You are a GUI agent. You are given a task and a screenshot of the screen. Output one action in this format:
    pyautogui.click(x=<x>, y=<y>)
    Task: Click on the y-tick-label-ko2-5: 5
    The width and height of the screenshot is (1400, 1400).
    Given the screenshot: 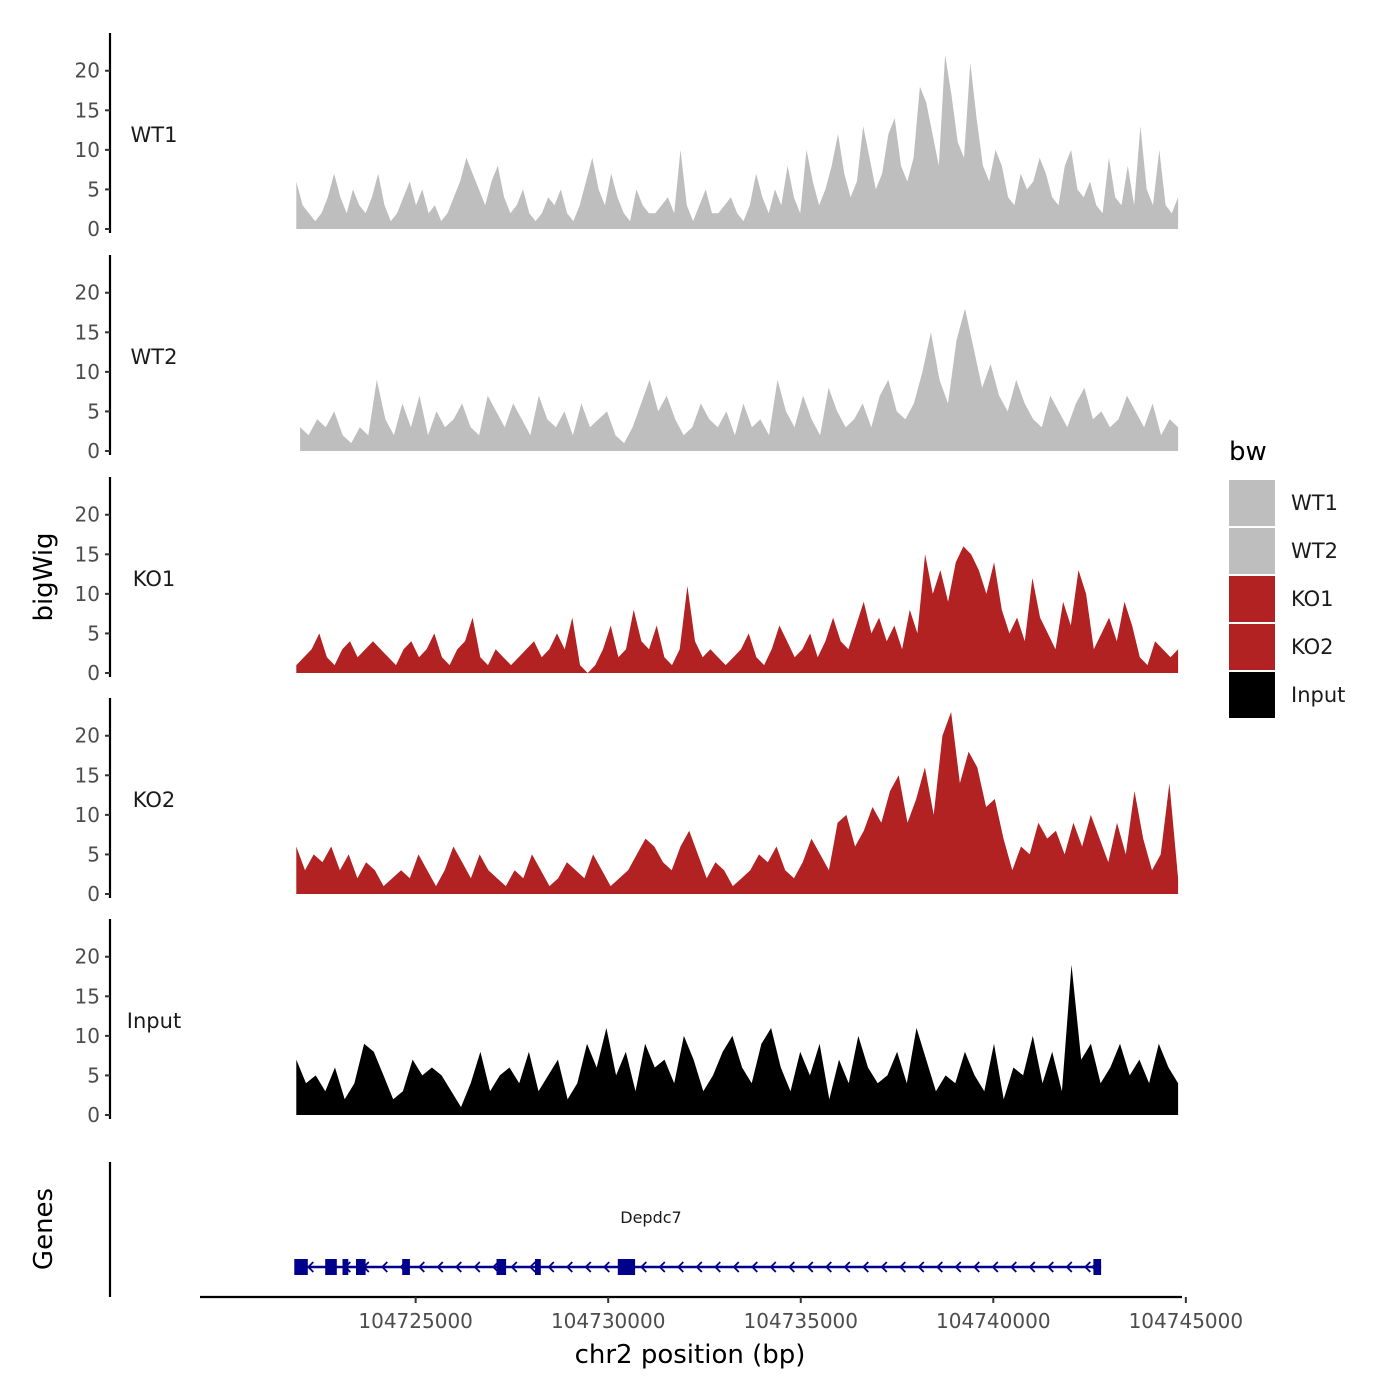 What is the action you would take?
    pyautogui.click(x=93, y=854)
    